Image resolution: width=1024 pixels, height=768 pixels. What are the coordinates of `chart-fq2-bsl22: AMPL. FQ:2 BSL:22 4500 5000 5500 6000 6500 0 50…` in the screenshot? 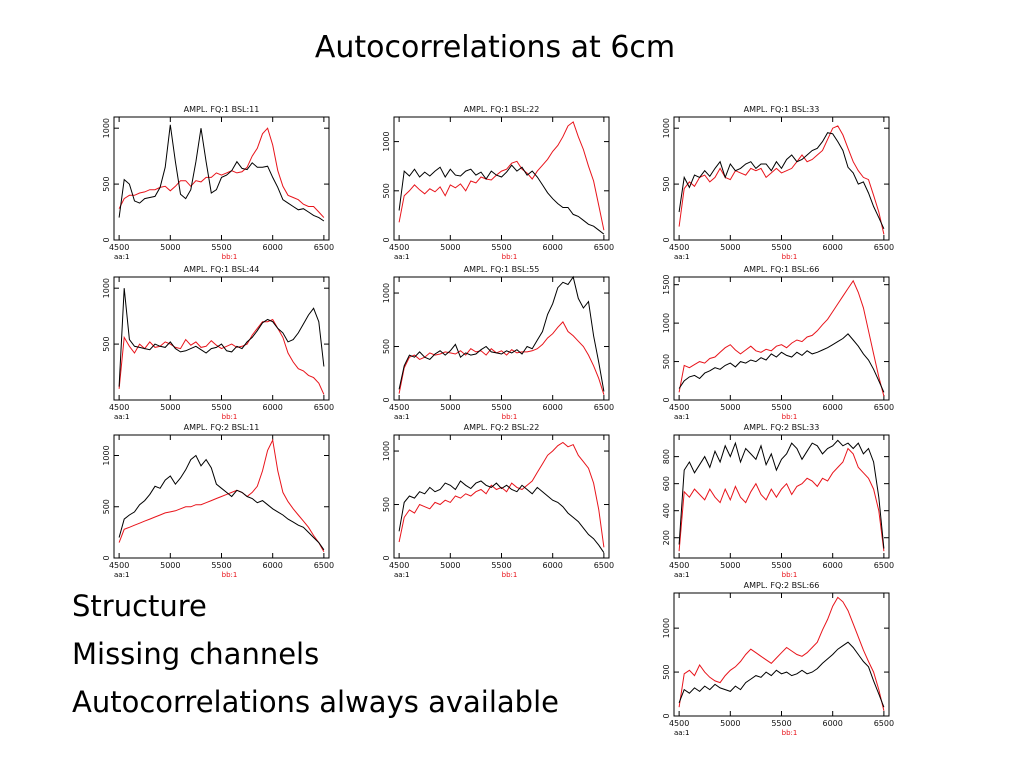 It's located at (498, 501).